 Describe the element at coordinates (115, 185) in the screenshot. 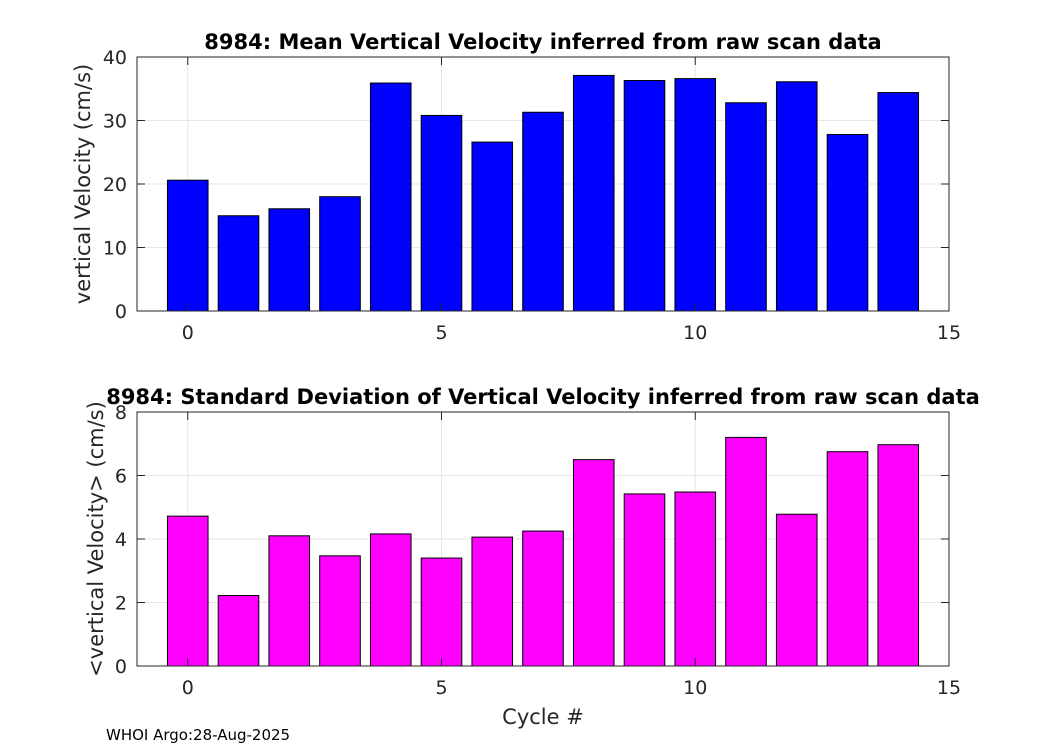

I see `chart1-ytick-label: 20` at that location.